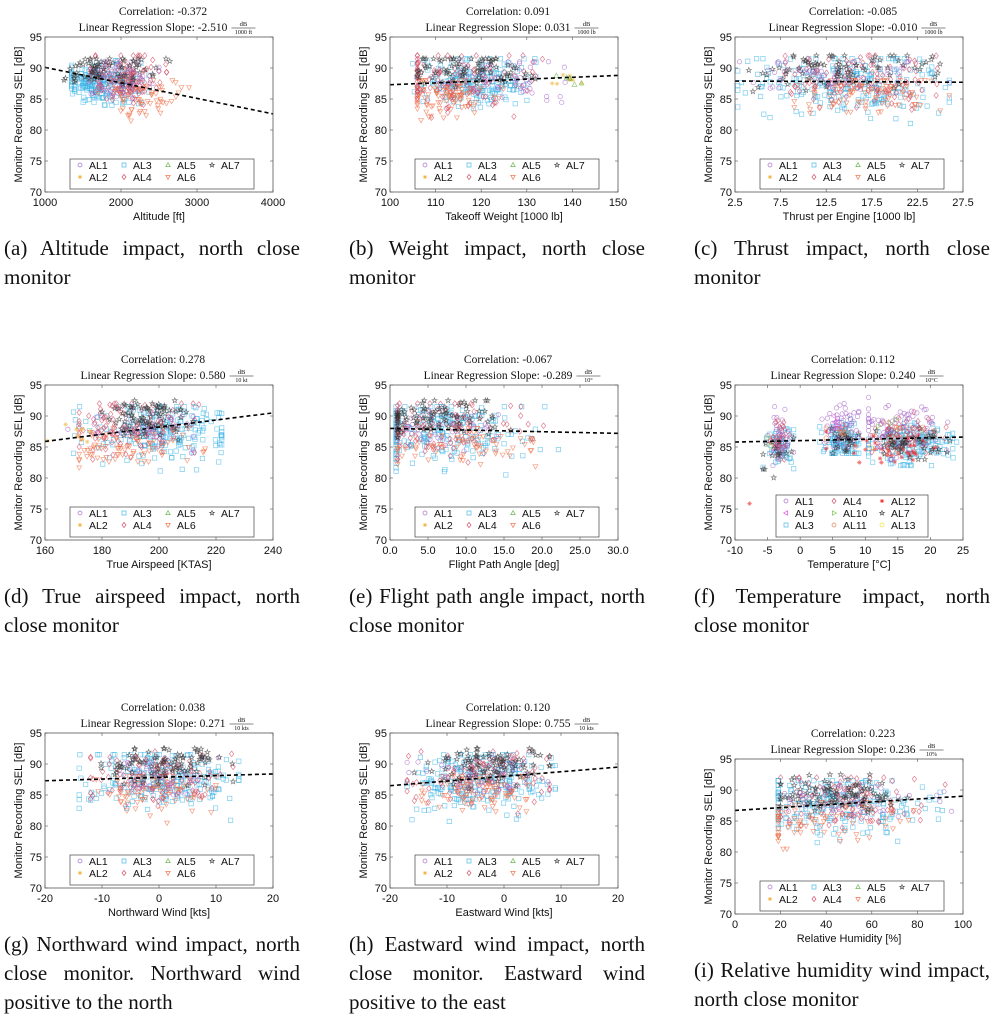 The image size is (1000, 1024). I want to click on x-tick-label: 2.5, so click(734, 203).